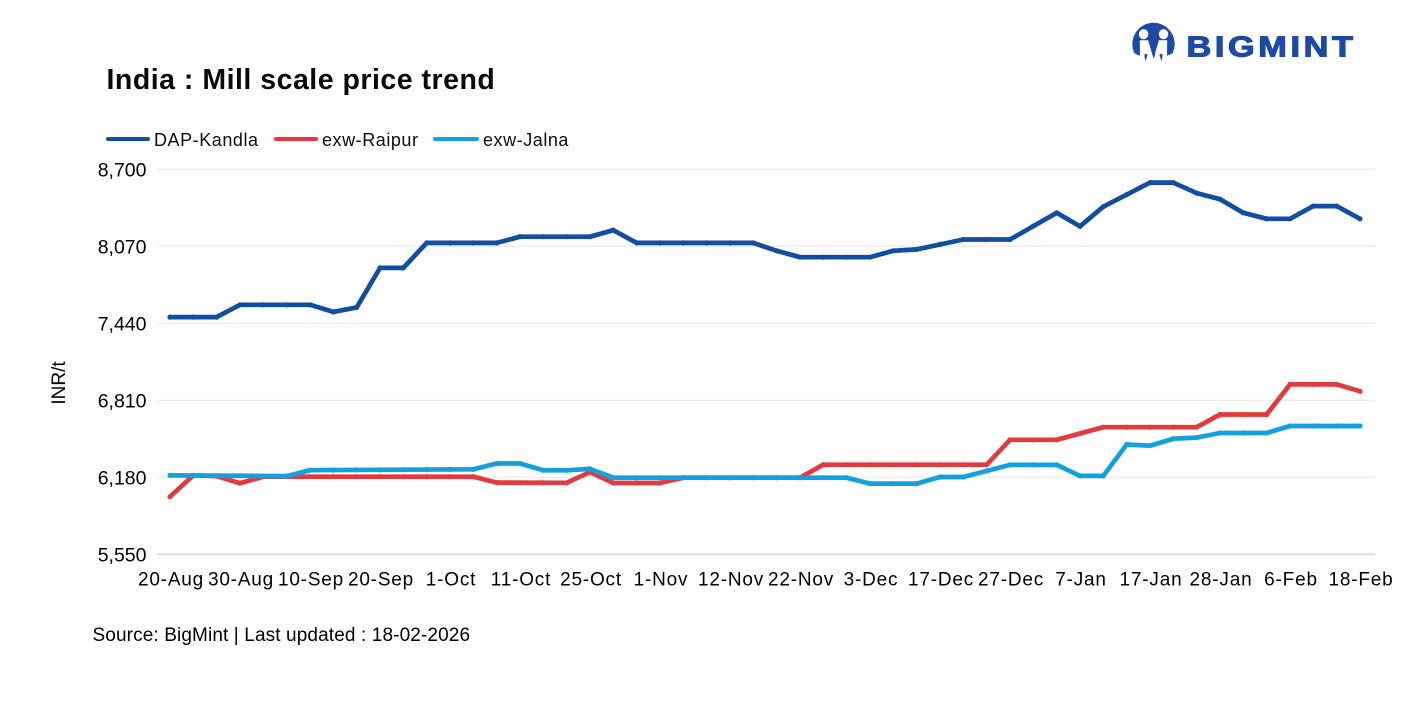  Describe the element at coordinates (941, 580) in the screenshot. I see `svg-text: 17-Dec` at that location.